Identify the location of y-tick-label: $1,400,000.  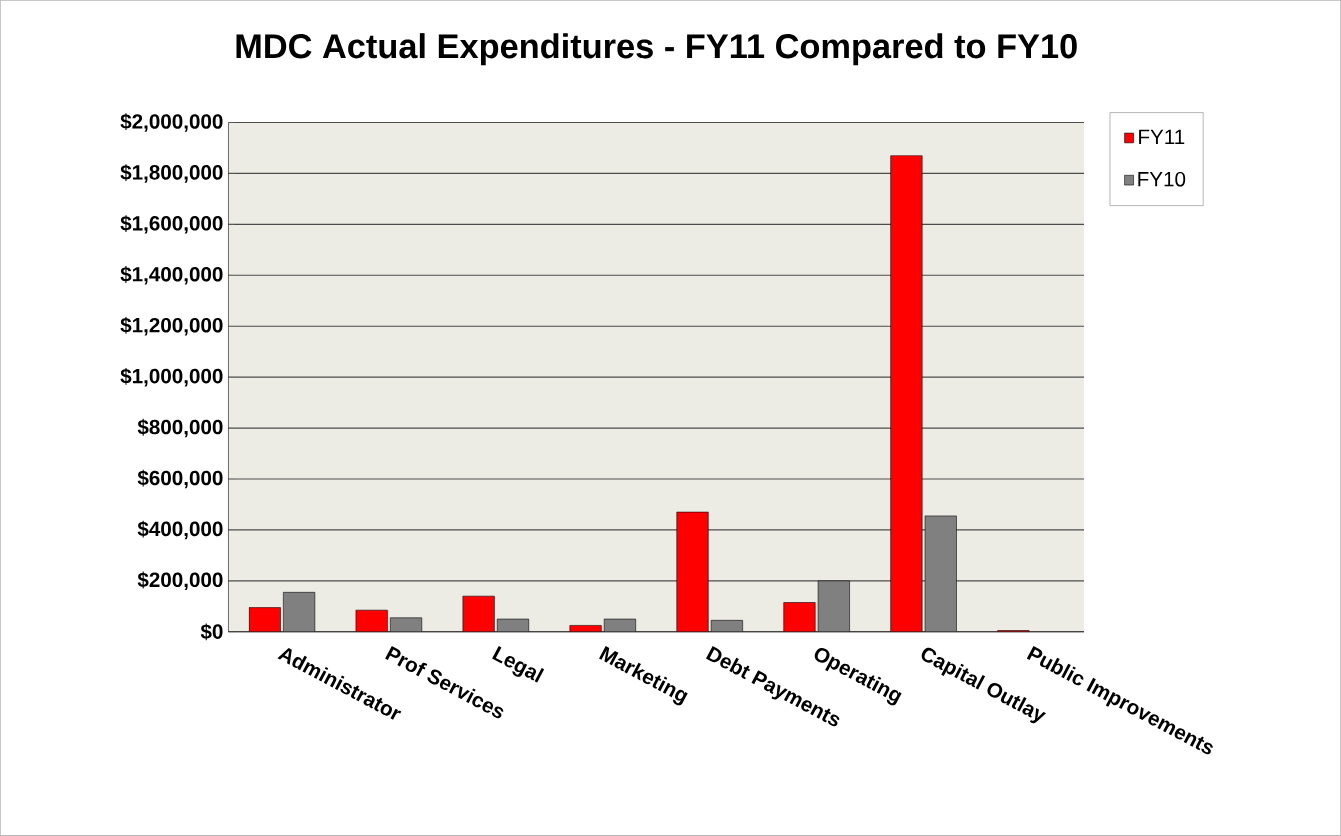
(171, 275).